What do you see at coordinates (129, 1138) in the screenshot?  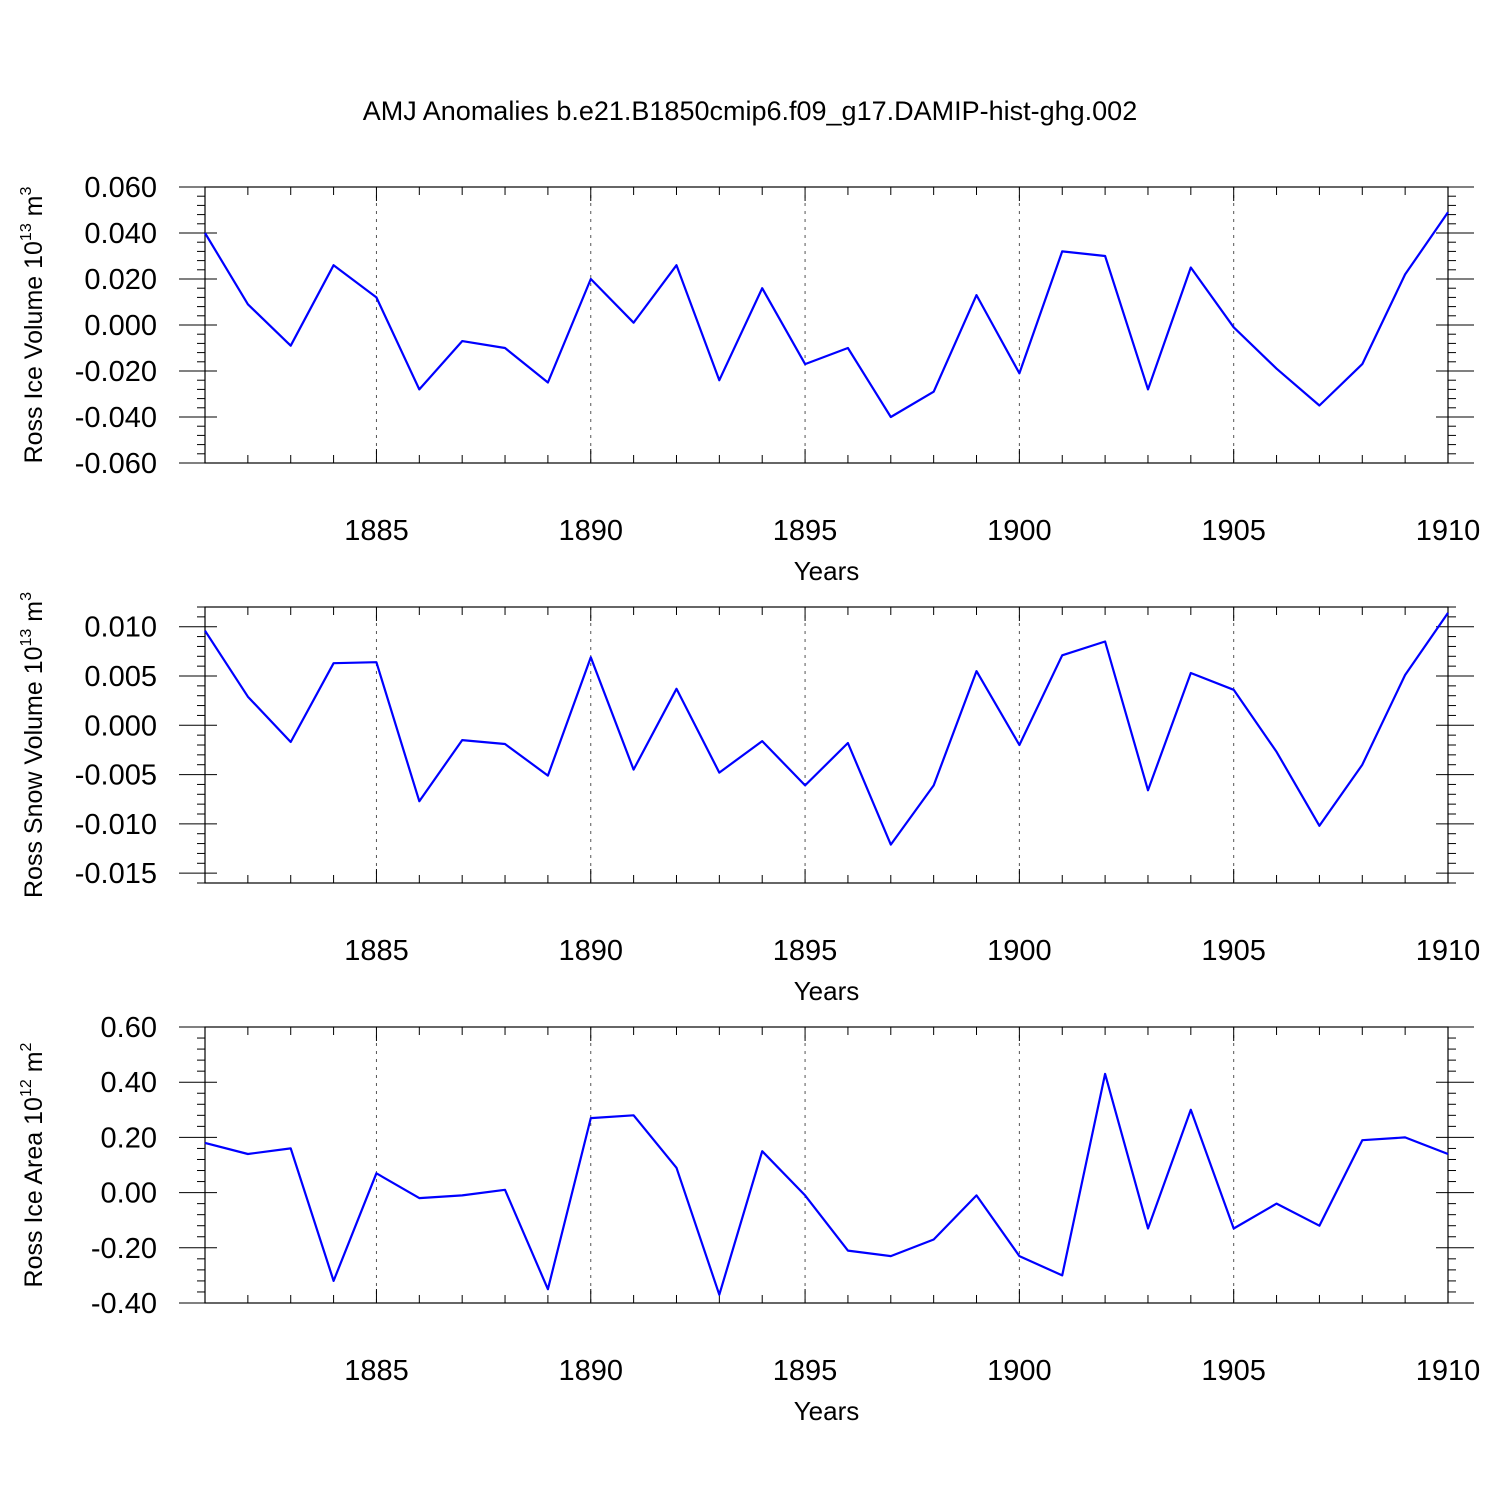 I see `y-tick-label: 0.20` at bounding box center [129, 1138].